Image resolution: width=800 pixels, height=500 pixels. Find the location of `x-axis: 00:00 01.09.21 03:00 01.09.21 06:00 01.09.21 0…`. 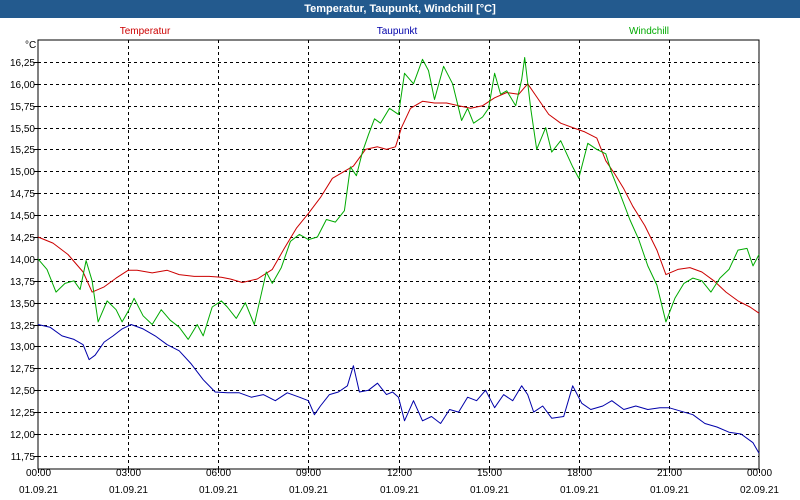

x-axis: 00:00 01.09.21 03:00 01.09.21 06:00 01.09.21 0… is located at coordinates (399, 482).